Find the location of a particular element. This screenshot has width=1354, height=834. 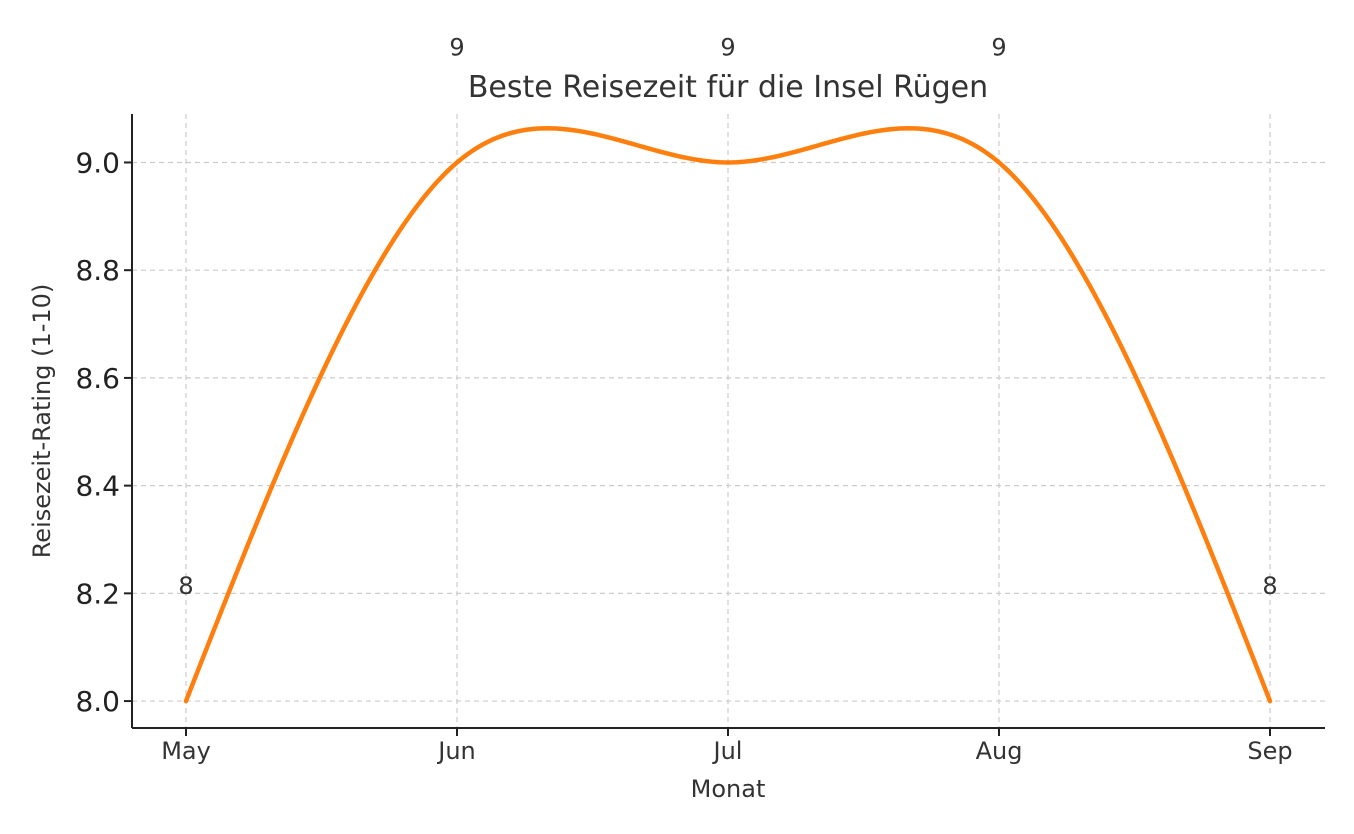

x-tick-label: Aug is located at coordinates (999, 751).